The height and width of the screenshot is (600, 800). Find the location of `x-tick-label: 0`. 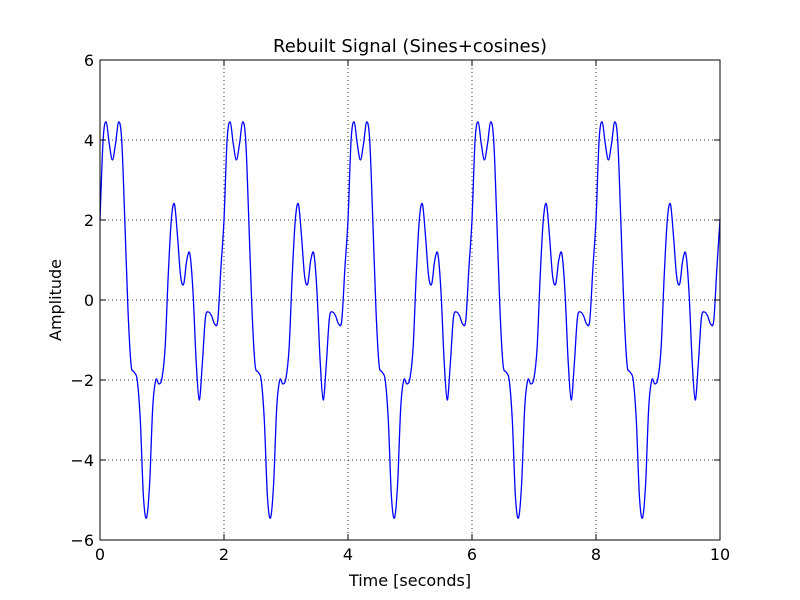

x-tick-label: 0 is located at coordinates (100, 554).